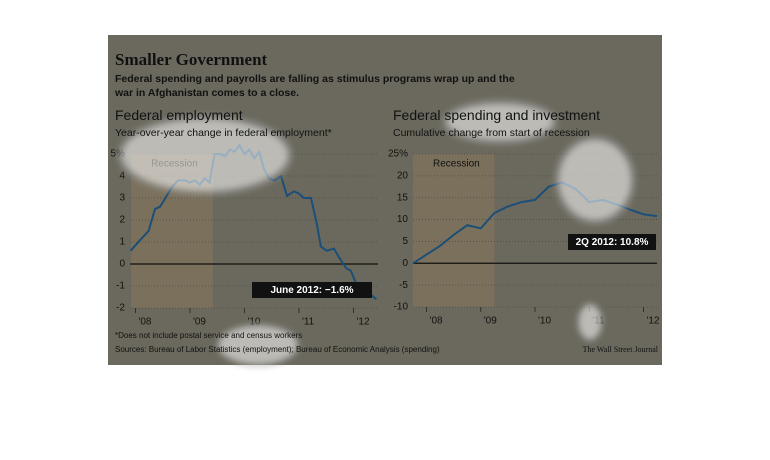  Describe the element at coordinates (179, 115) in the screenshot. I see `chart-title: Federal employment` at that location.